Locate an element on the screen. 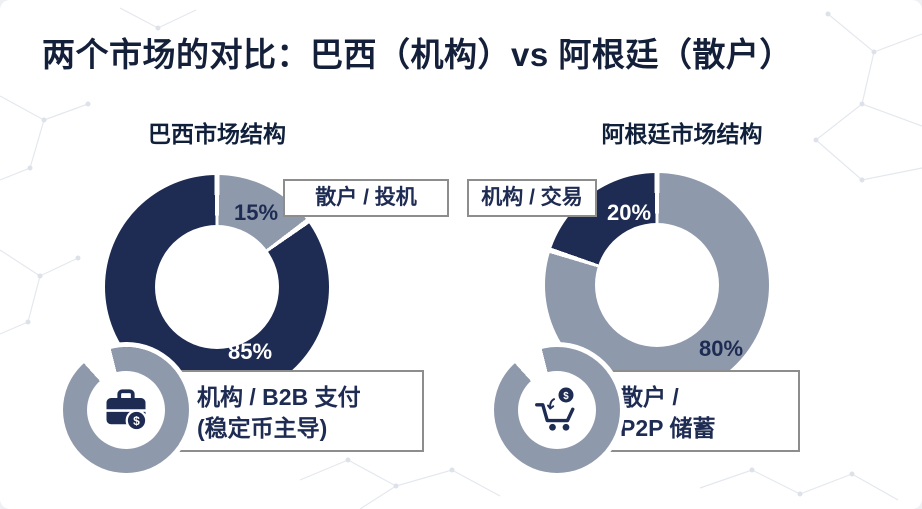  brazil-icon-circle: $ is located at coordinates (126, 410).